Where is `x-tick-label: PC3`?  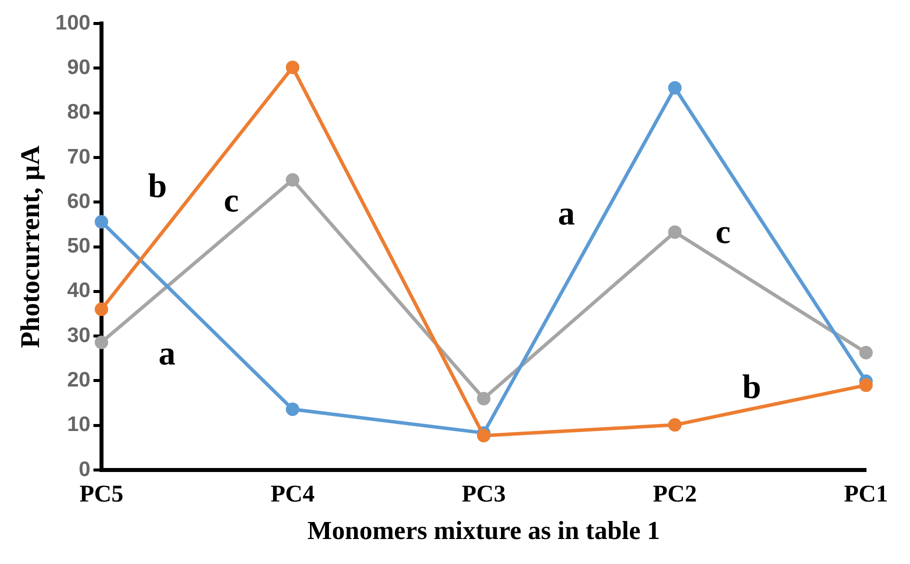 x-tick-label: PC3 is located at coordinates (484, 495).